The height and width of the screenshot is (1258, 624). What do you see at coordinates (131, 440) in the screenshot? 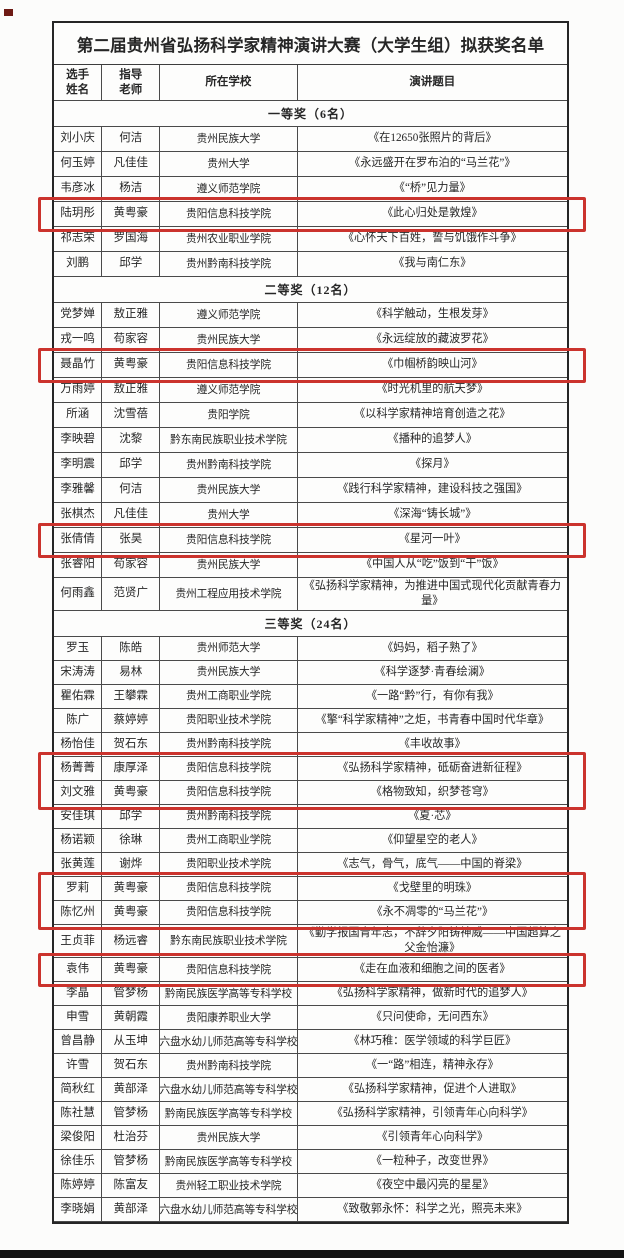
I see `advisor-cell: 沈黎` at bounding box center [131, 440].